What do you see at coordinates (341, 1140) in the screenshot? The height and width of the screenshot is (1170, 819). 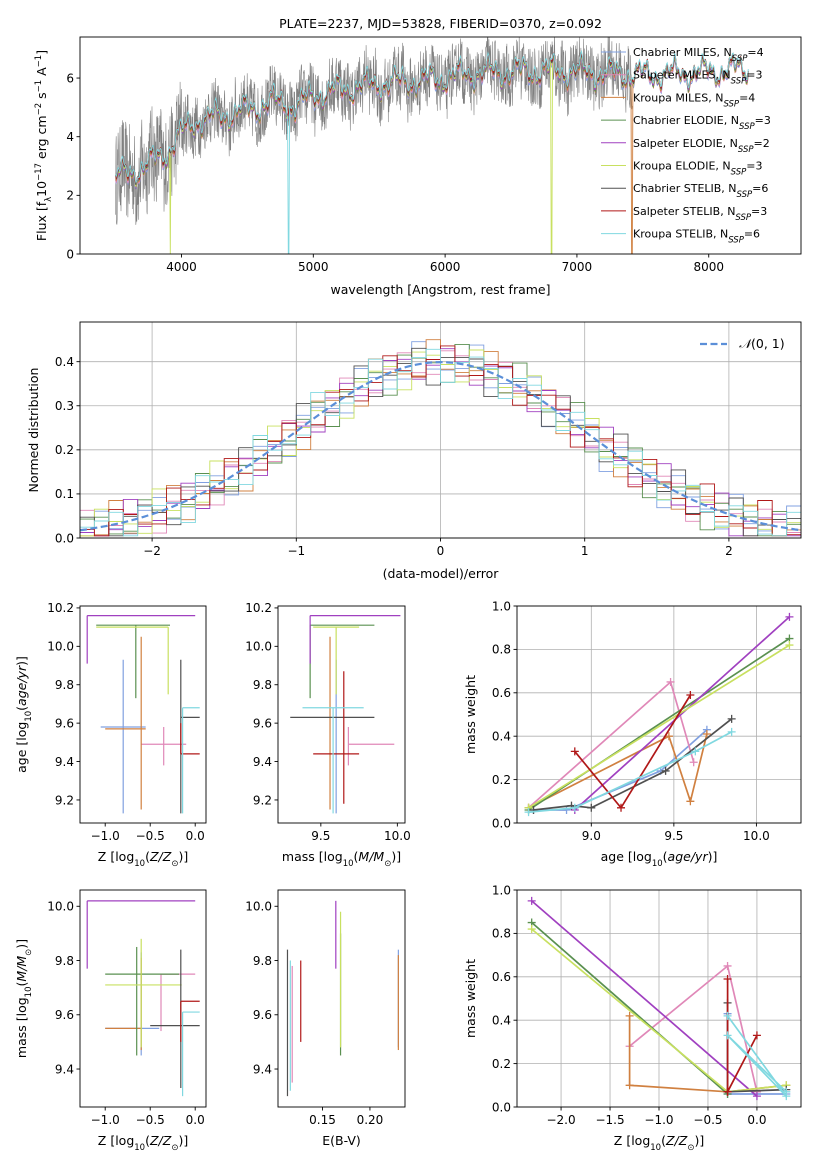 I see `x-axis-label: E(B-V)` at bounding box center [341, 1140].